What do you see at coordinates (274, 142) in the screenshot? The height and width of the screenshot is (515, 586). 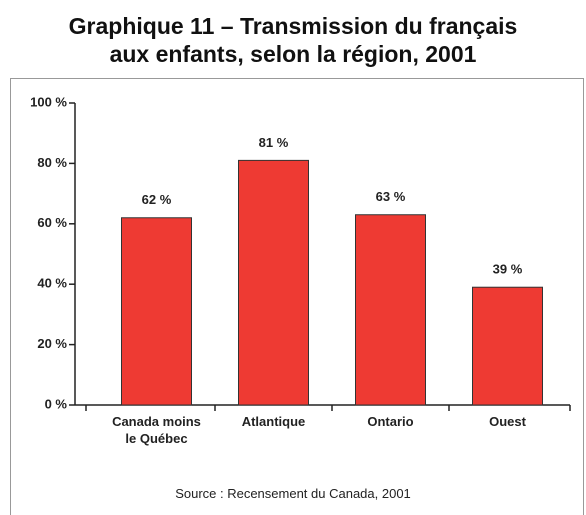 I see `value-label: 81 %` at bounding box center [274, 142].